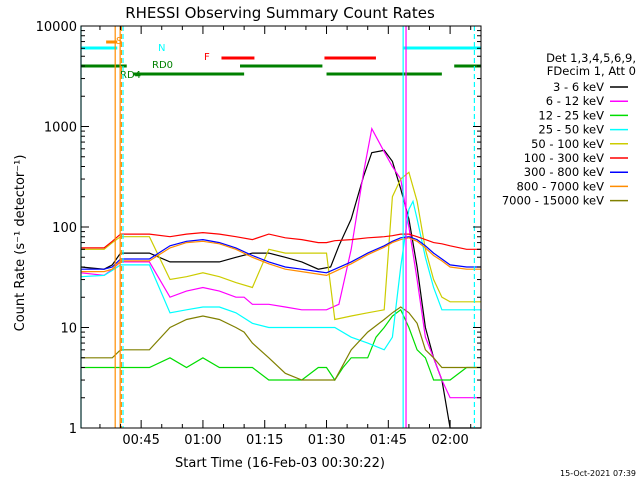 The image size is (640, 480). Describe the element at coordinates (281, 58) in the screenshot. I see `attenuator-flags: S N F RD0 RD4` at that location.